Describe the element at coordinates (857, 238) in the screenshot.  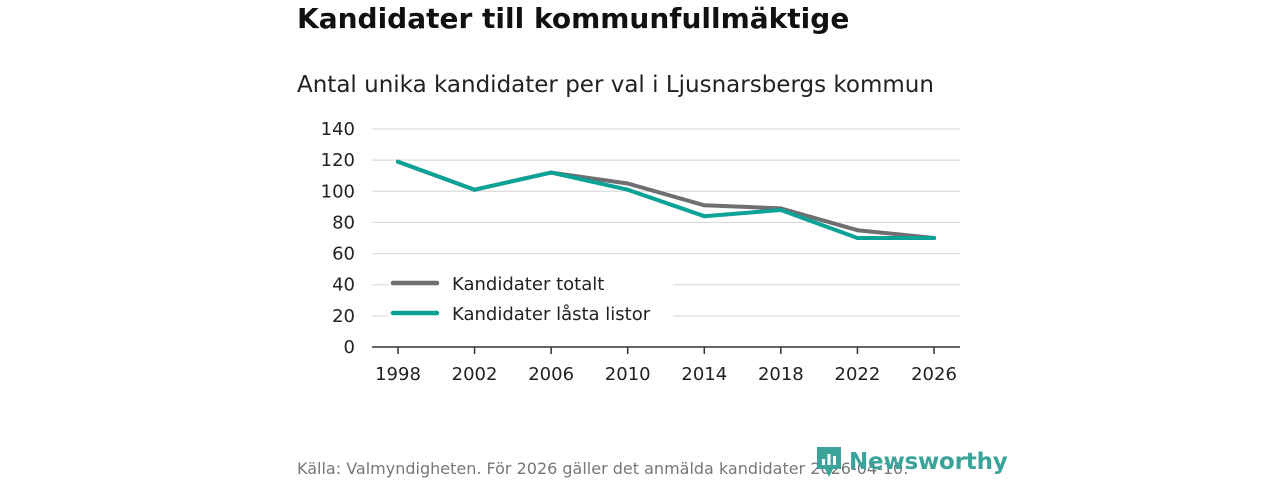
I see `data-point-lasta-2022` at that location.